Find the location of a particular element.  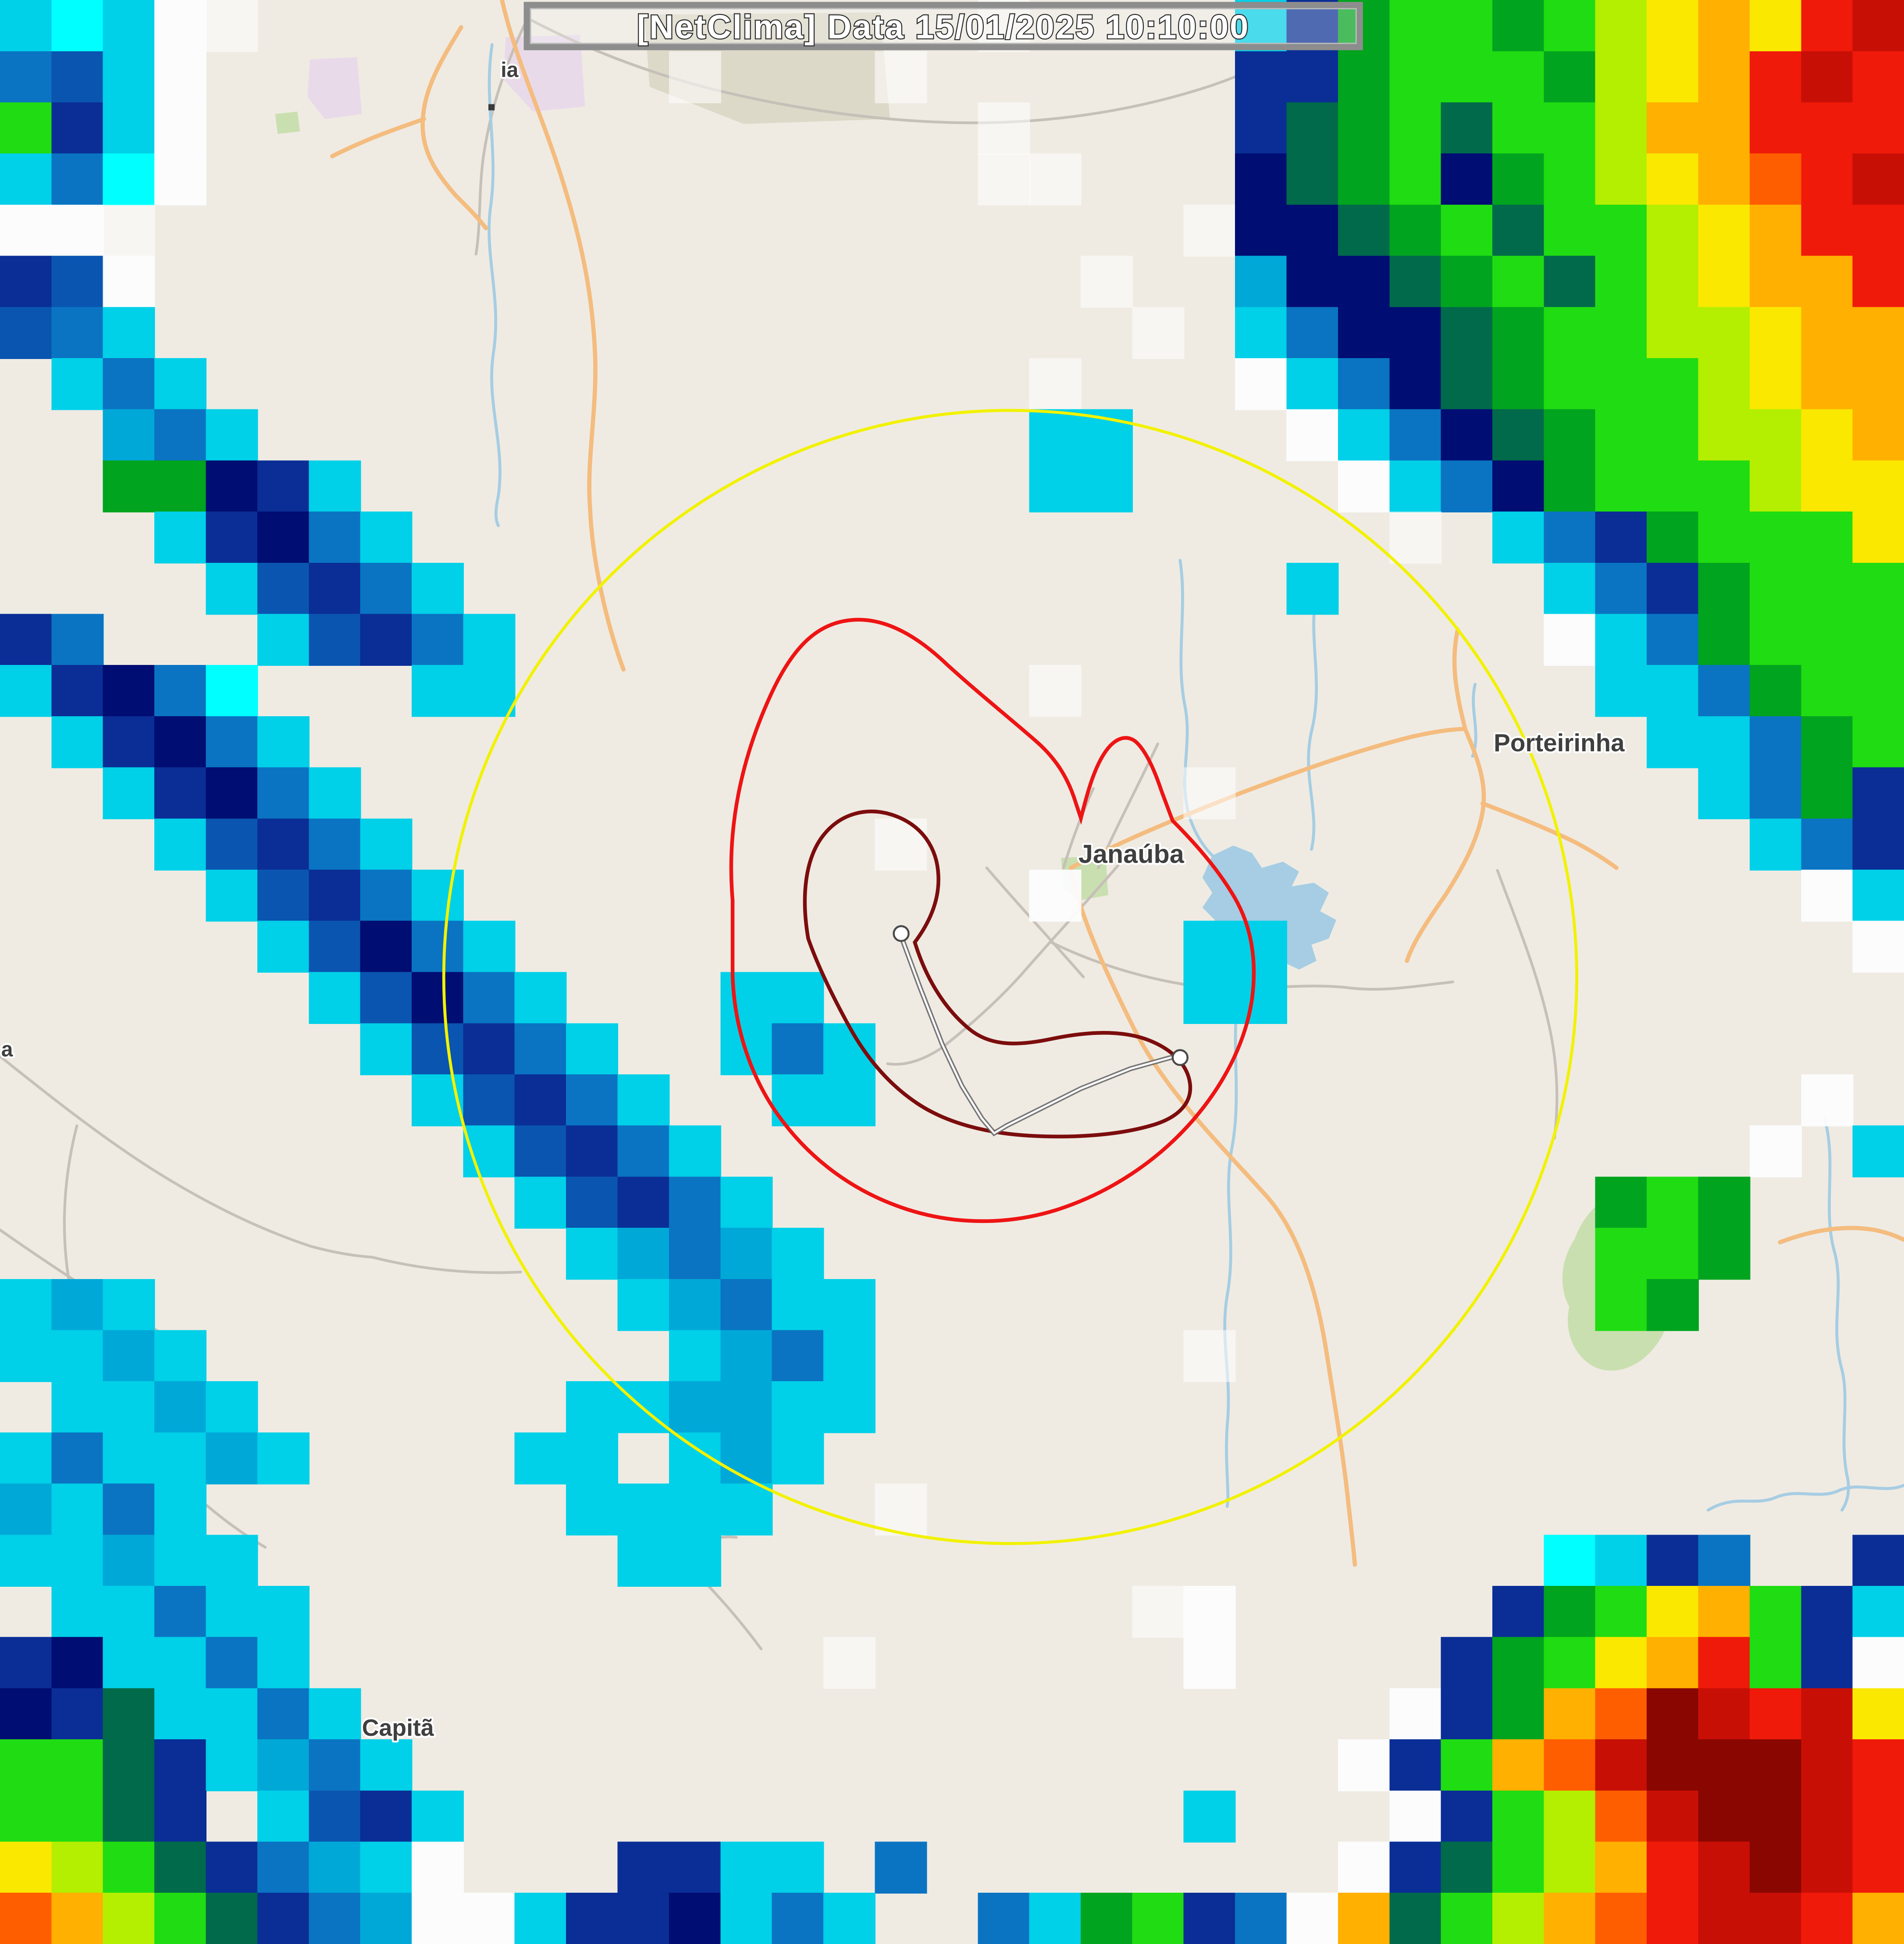

header-bar: [NetClima] Data 15/01/2025 10:10:00 is located at coordinates (943, 26).